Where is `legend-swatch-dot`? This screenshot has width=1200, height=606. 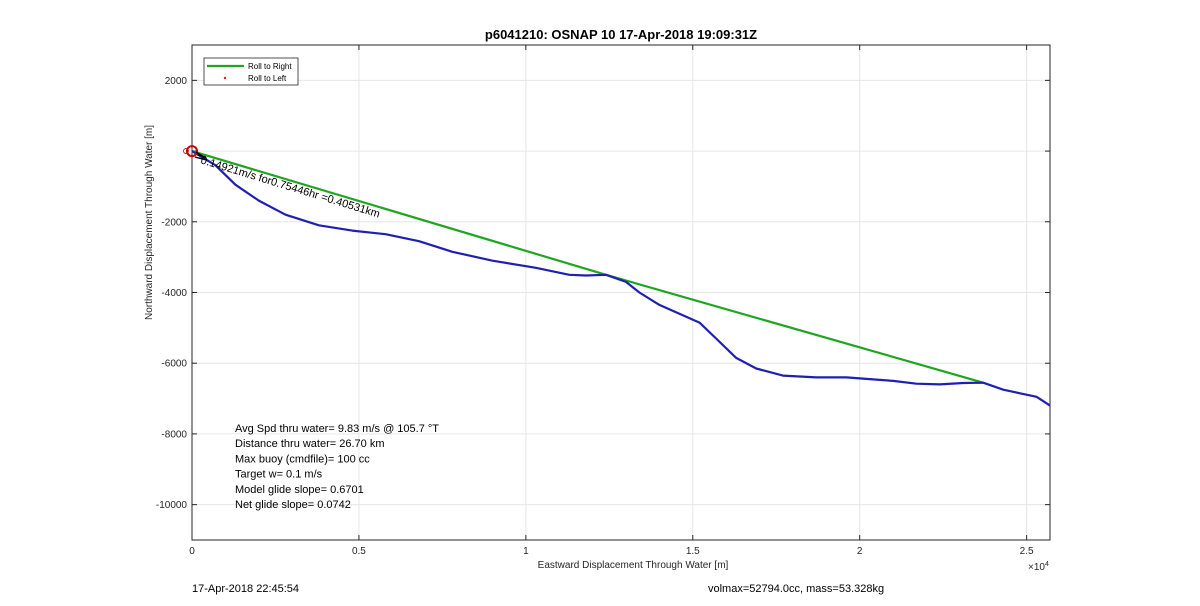 legend-swatch-dot is located at coordinates (225, 78).